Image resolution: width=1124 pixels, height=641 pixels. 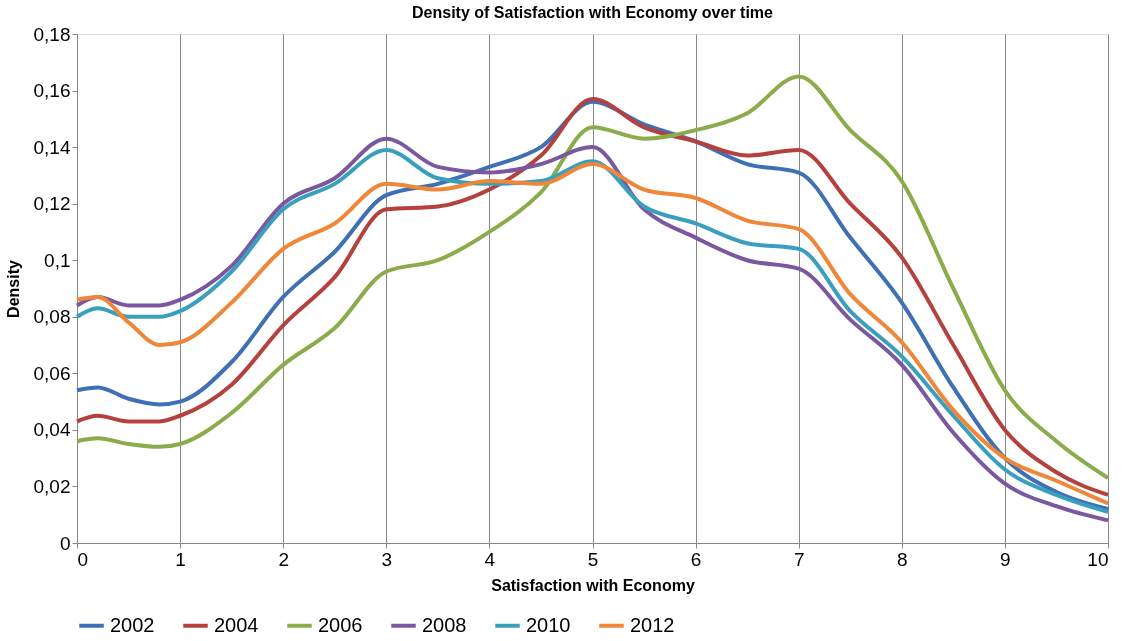 I want to click on y-tick-label: 0,08, so click(x=52, y=317).